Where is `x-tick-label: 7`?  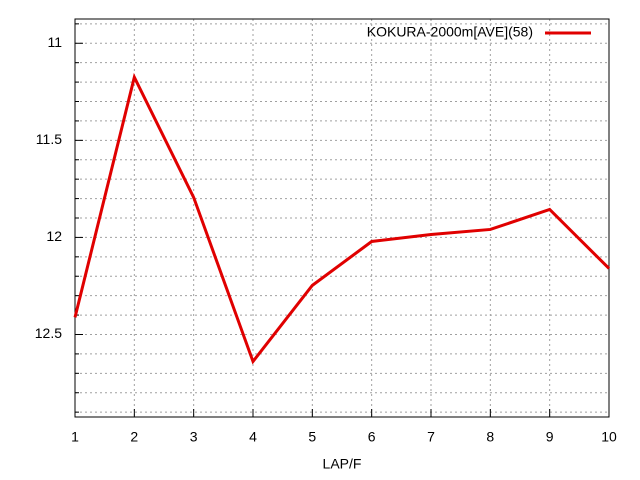
x-tick-label: 7 is located at coordinates (431, 437).